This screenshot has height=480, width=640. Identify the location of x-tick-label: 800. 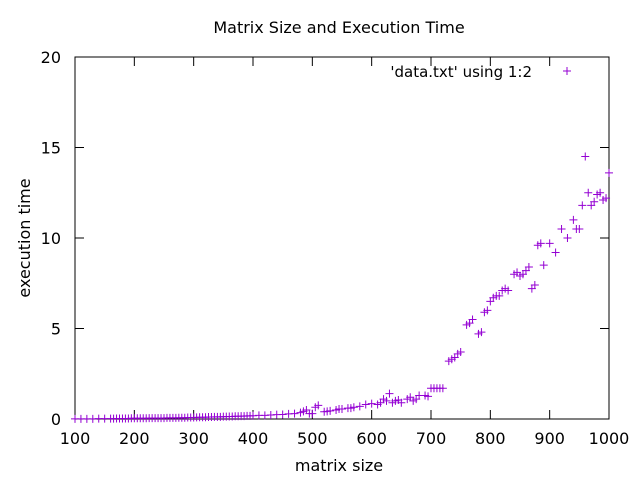
(490, 438).